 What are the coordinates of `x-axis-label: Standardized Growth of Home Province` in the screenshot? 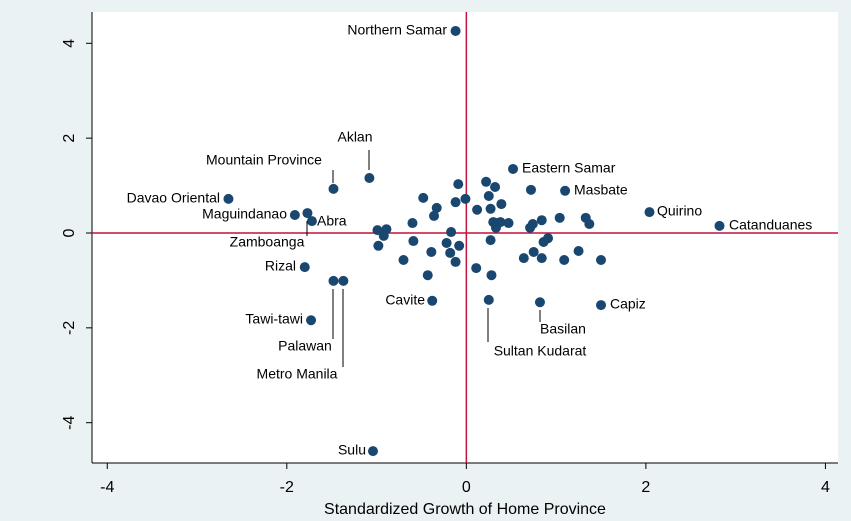 It's located at (465, 509).